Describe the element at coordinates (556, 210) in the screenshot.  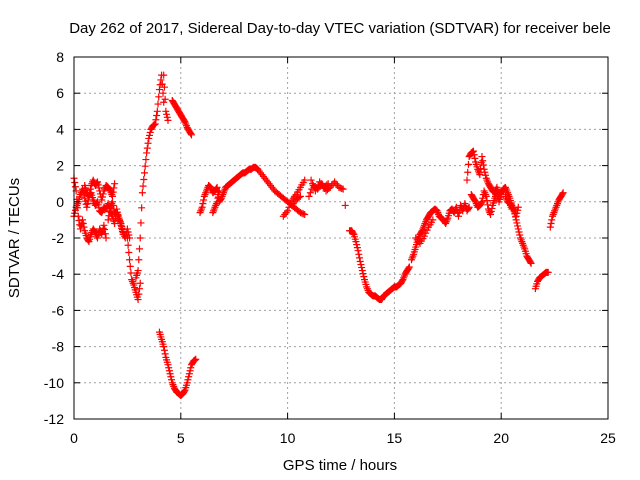
I see `series-segment-late-b` at that location.